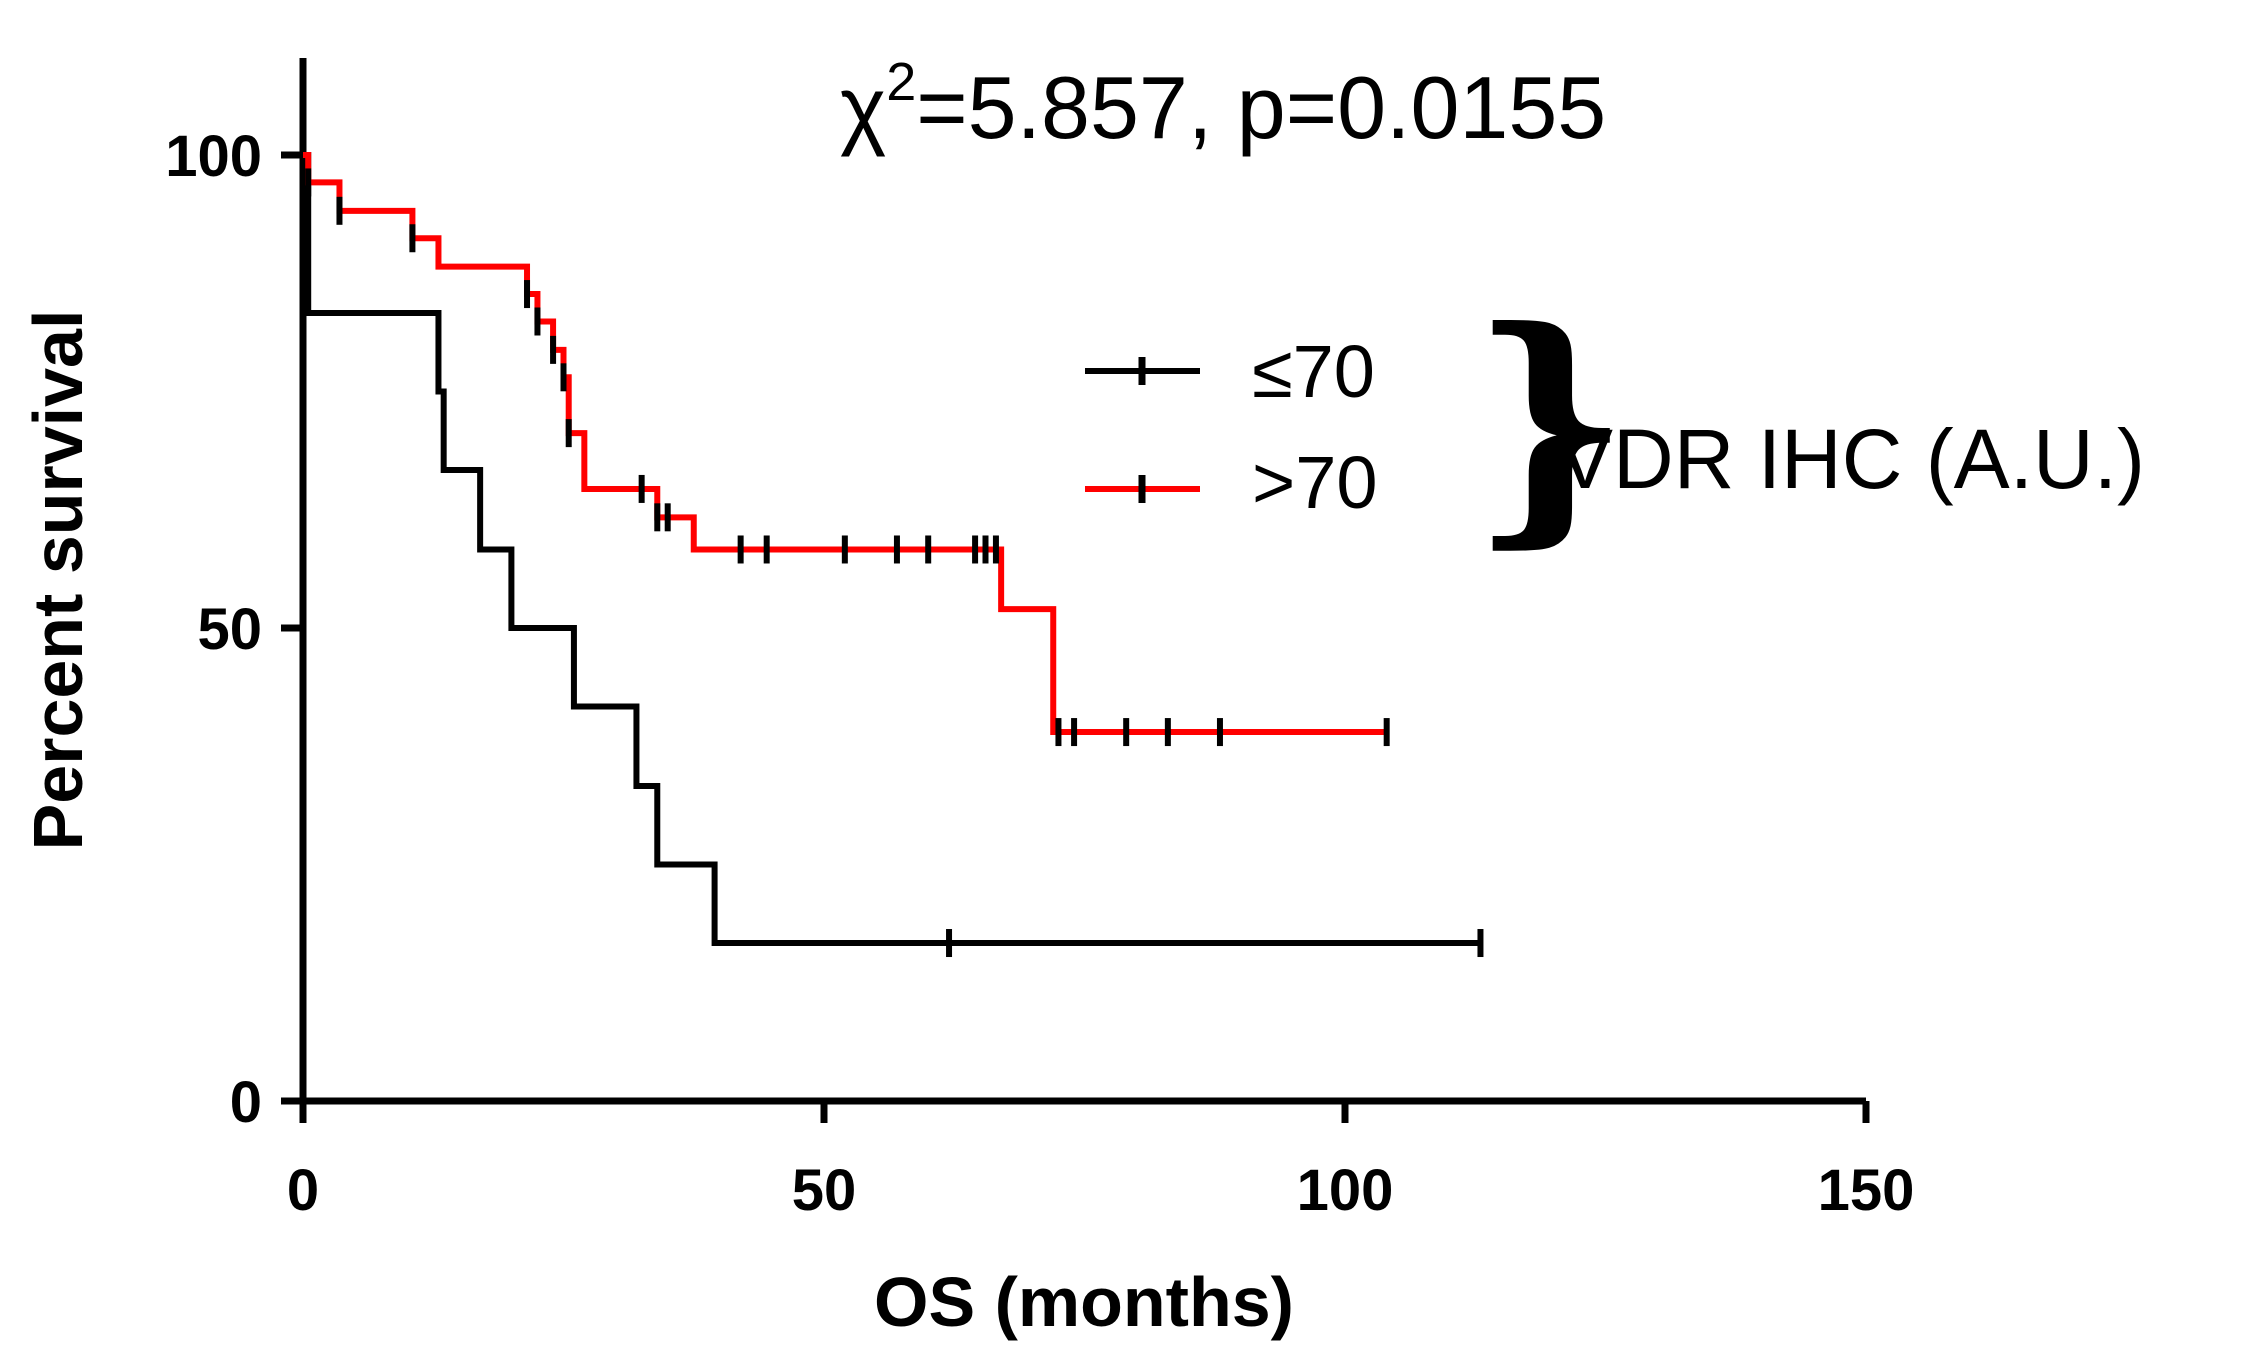 This screenshot has height=1364, width=2249. Describe the element at coordinates (213, 156) in the screenshot. I see `y-tick-label: 100` at that location.